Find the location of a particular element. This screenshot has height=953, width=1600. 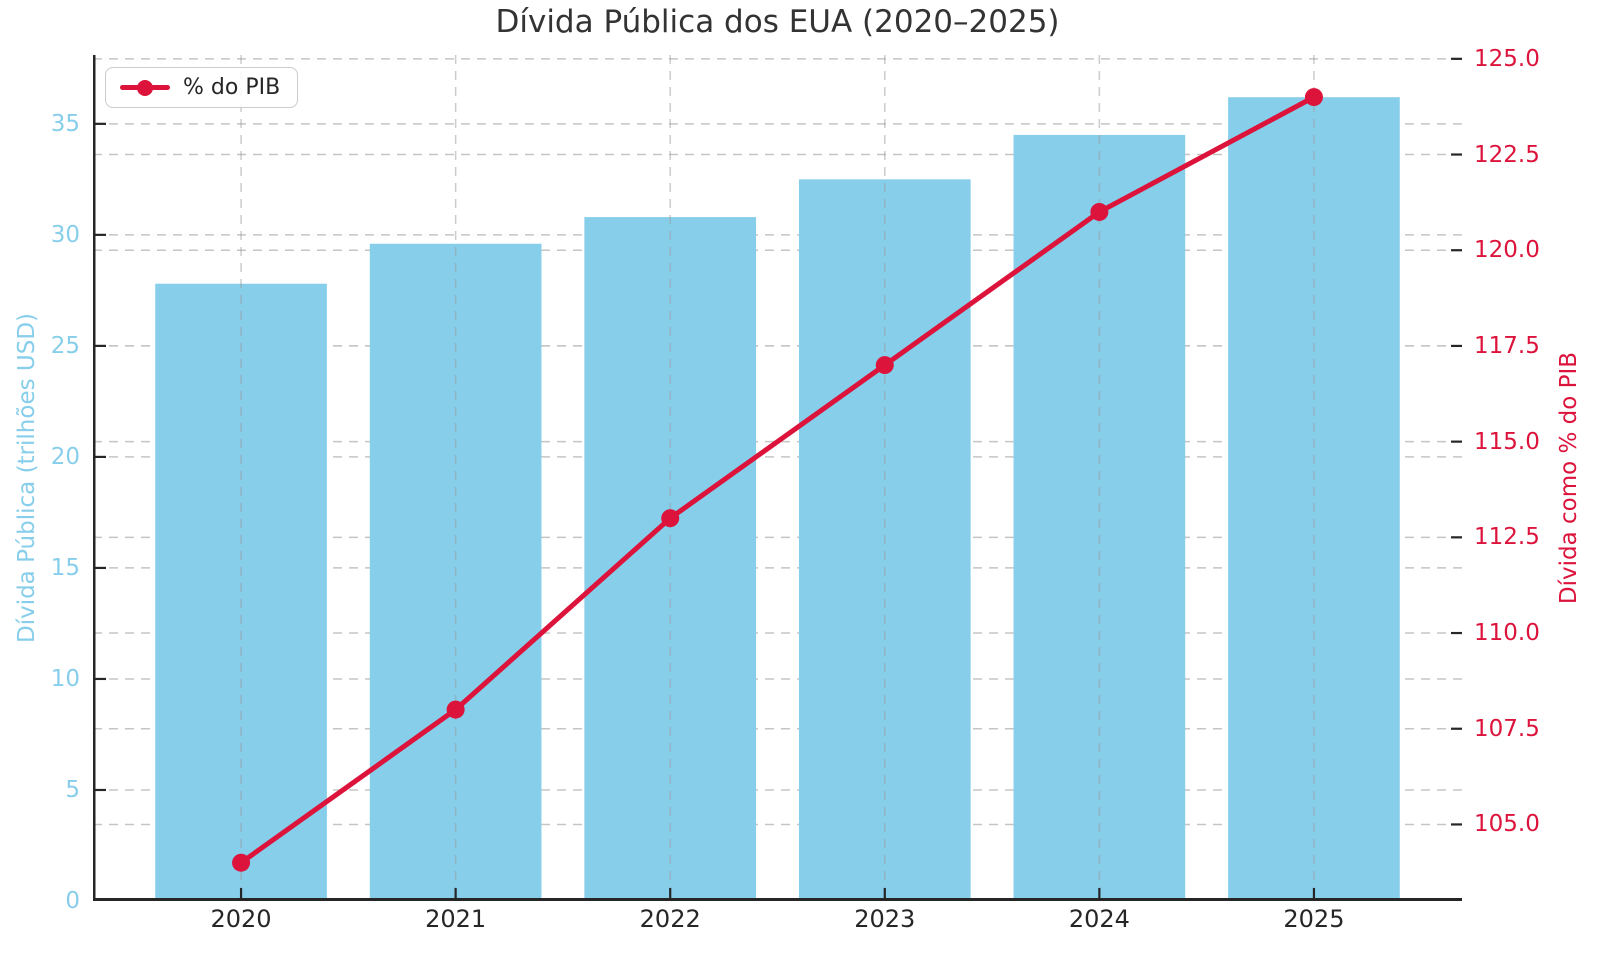

right-tick-label-122.5: 122.5 is located at coordinates (1507, 154).